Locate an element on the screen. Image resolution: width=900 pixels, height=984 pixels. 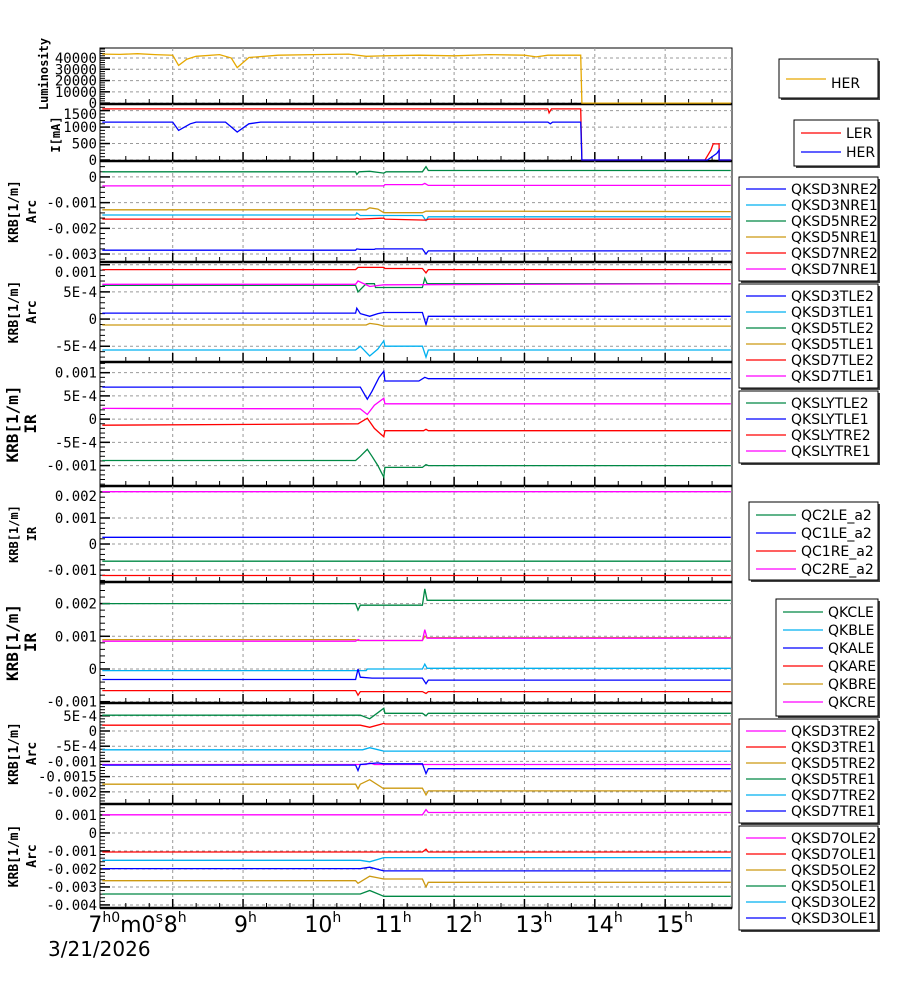
legend-label: QKSD3OLE2 is located at coordinates (833, 903).